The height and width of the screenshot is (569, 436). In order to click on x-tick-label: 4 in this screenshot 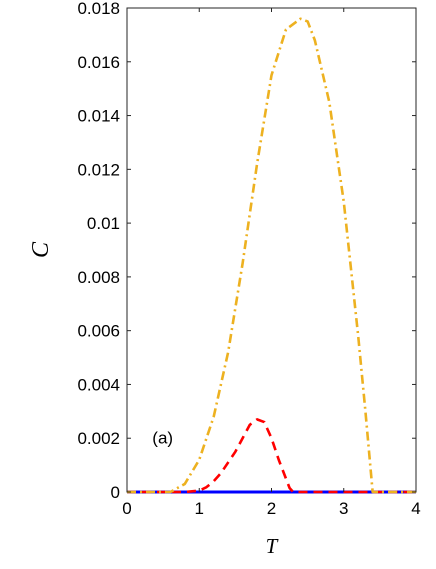, I will do `click(415, 508)`.